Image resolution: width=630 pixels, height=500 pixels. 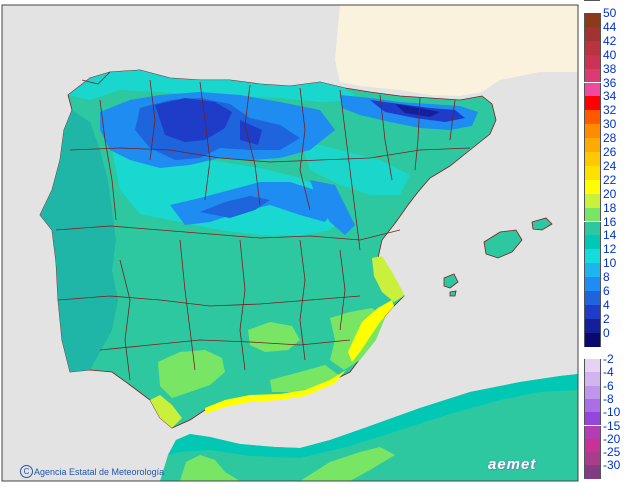 What do you see at coordinates (305, 378) in the screenshot?
I see `almeria-warm` at bounding box center [305, 378].